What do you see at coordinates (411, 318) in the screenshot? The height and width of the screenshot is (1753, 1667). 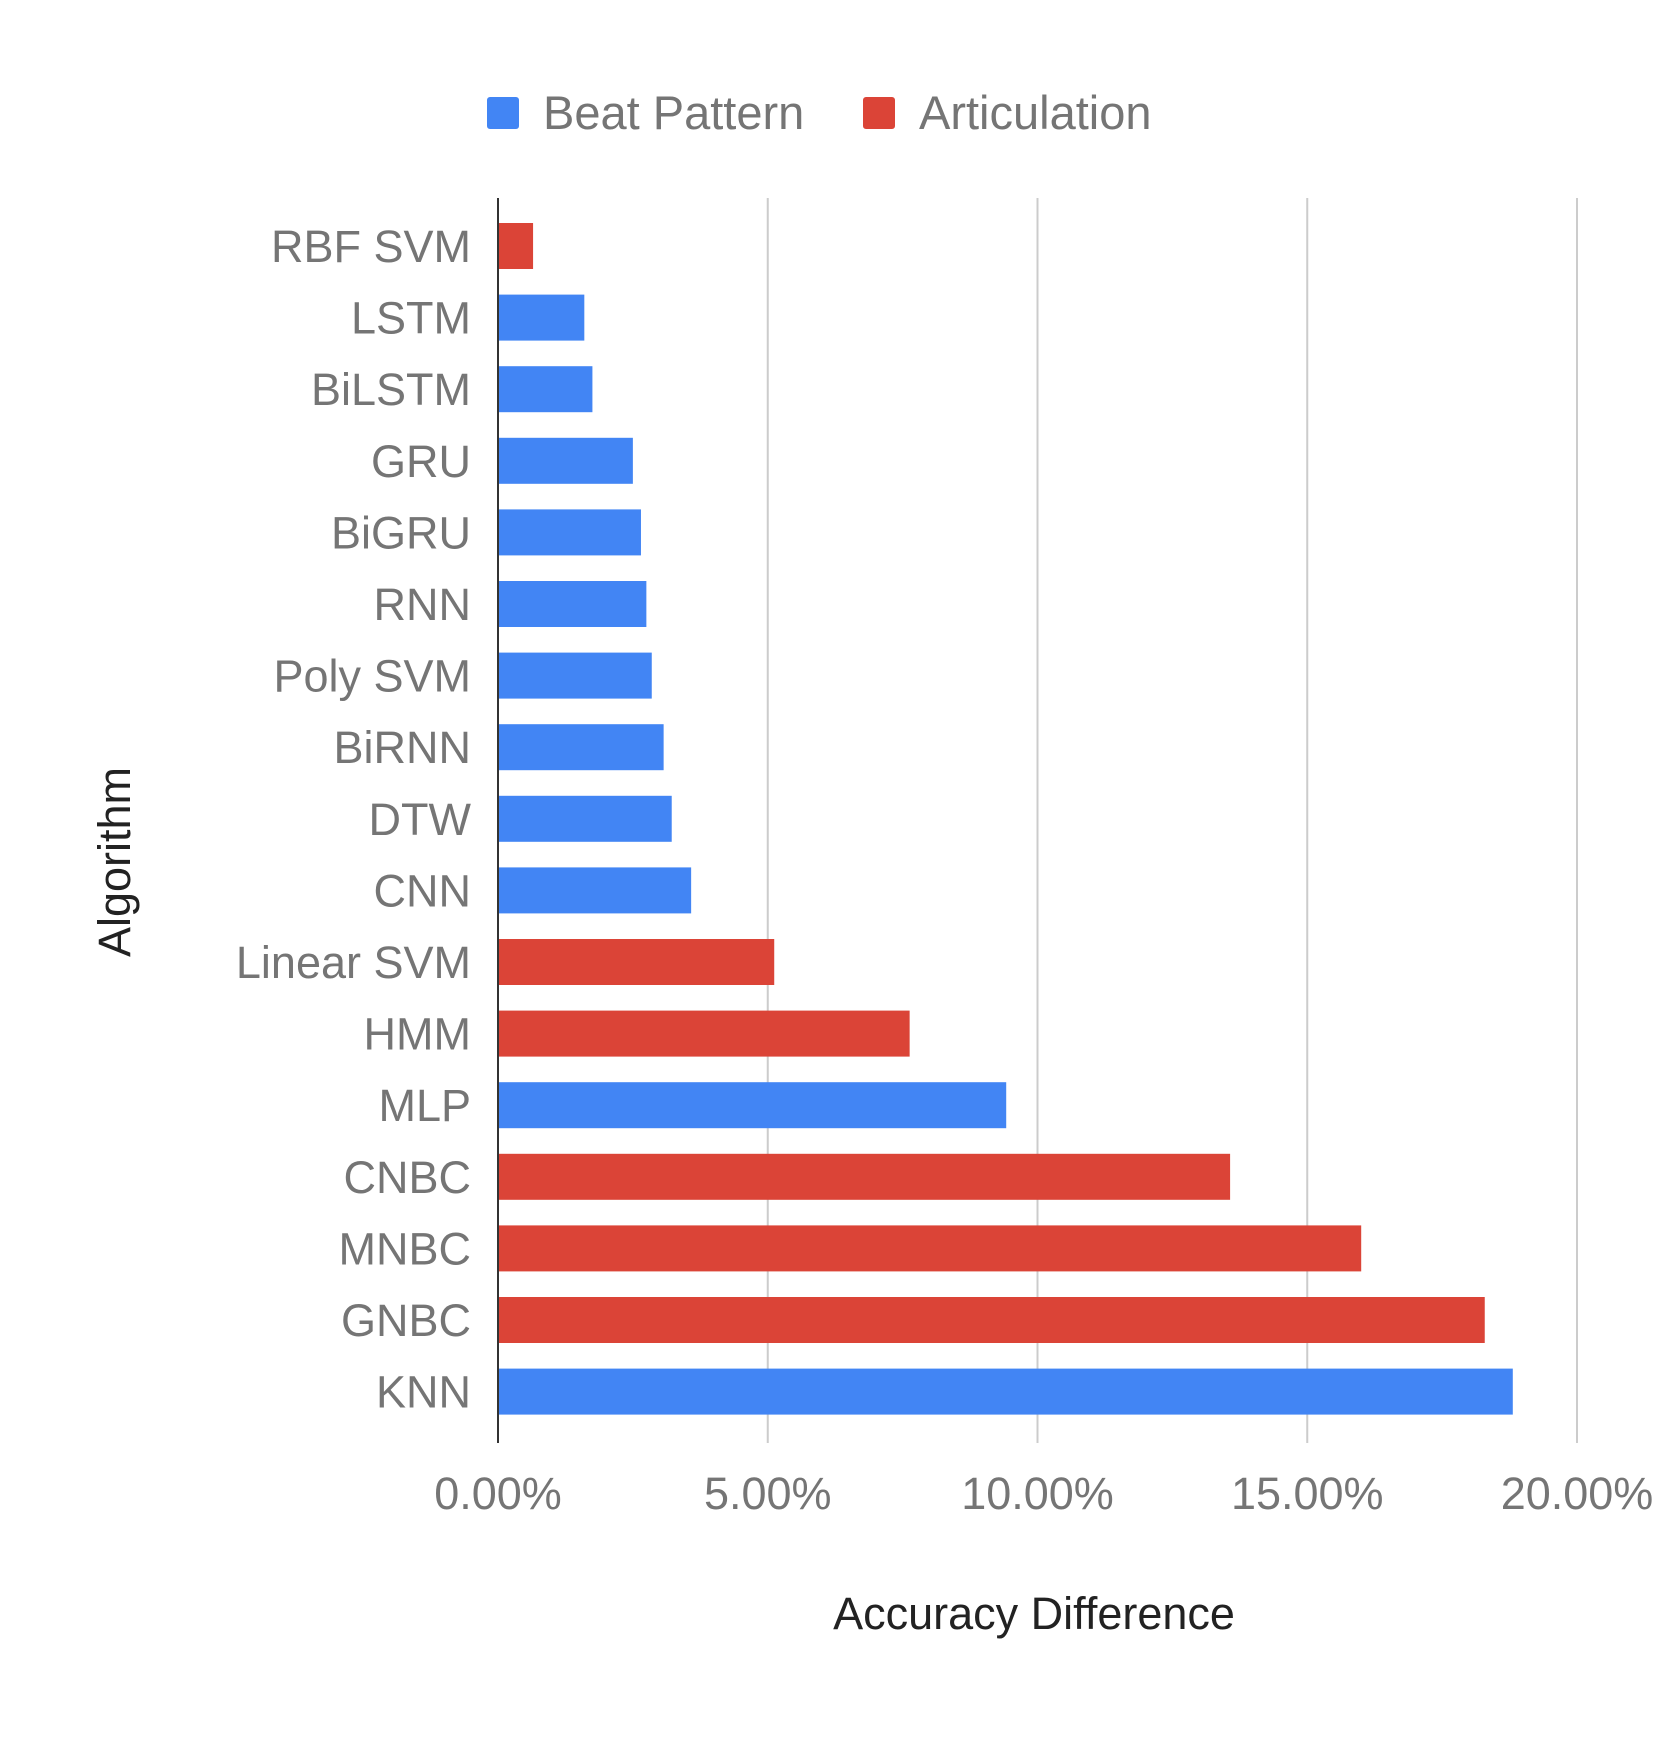 I see `category-label: LSTM` at bounding box center [411, 318].